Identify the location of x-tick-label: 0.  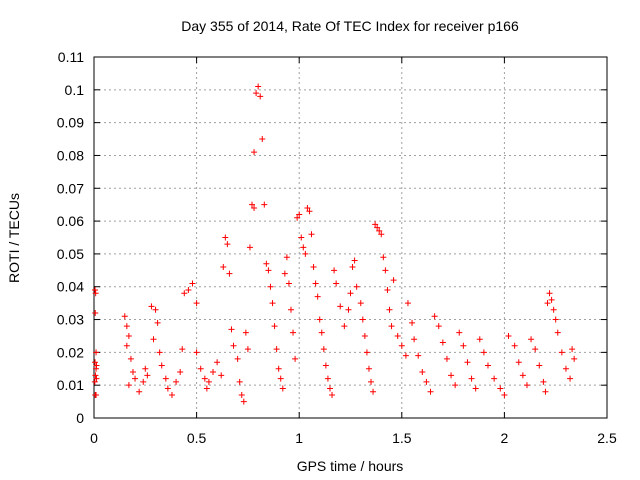
(94, 438).